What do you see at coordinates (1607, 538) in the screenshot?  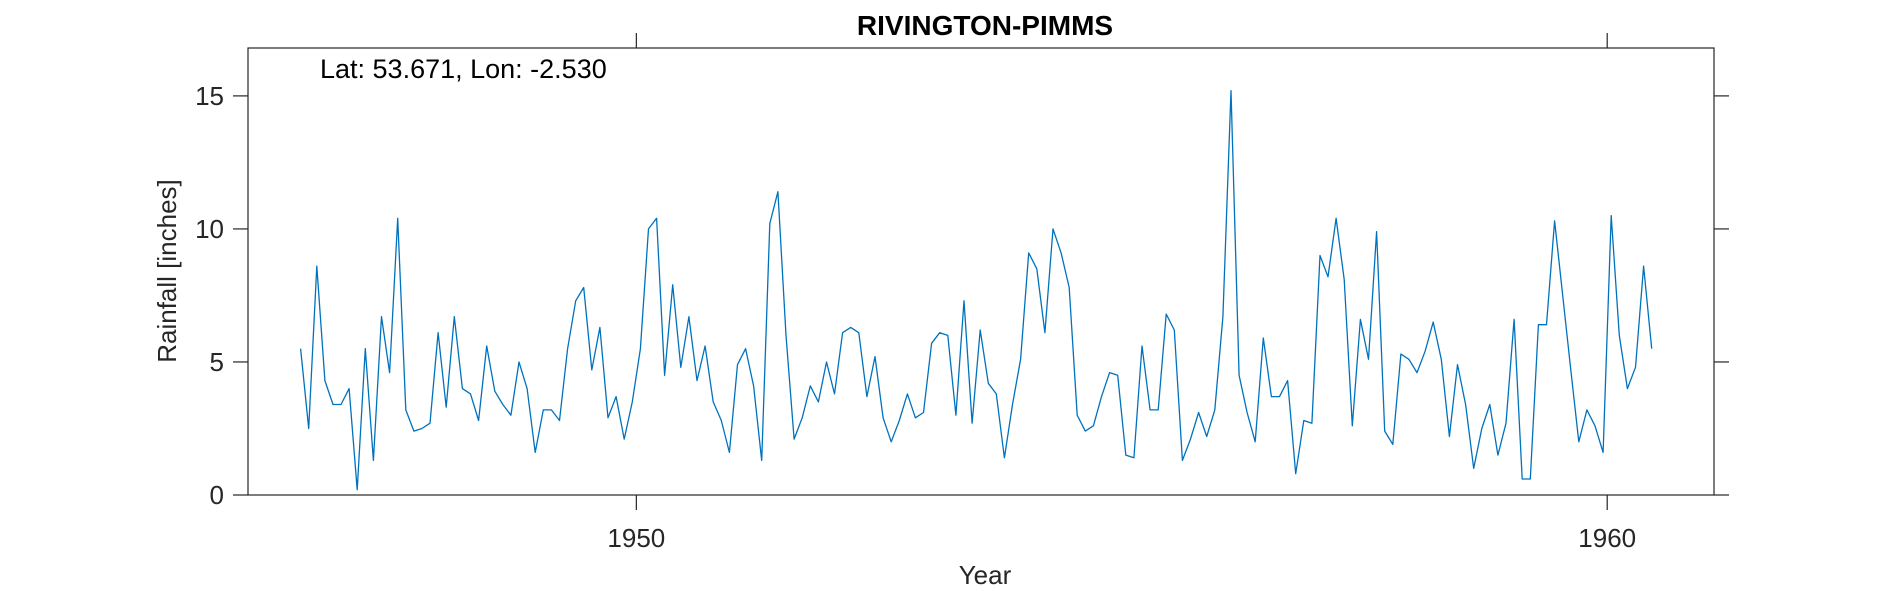 I see `x-tick-label: 1960` at bounding box center [1607, 538].